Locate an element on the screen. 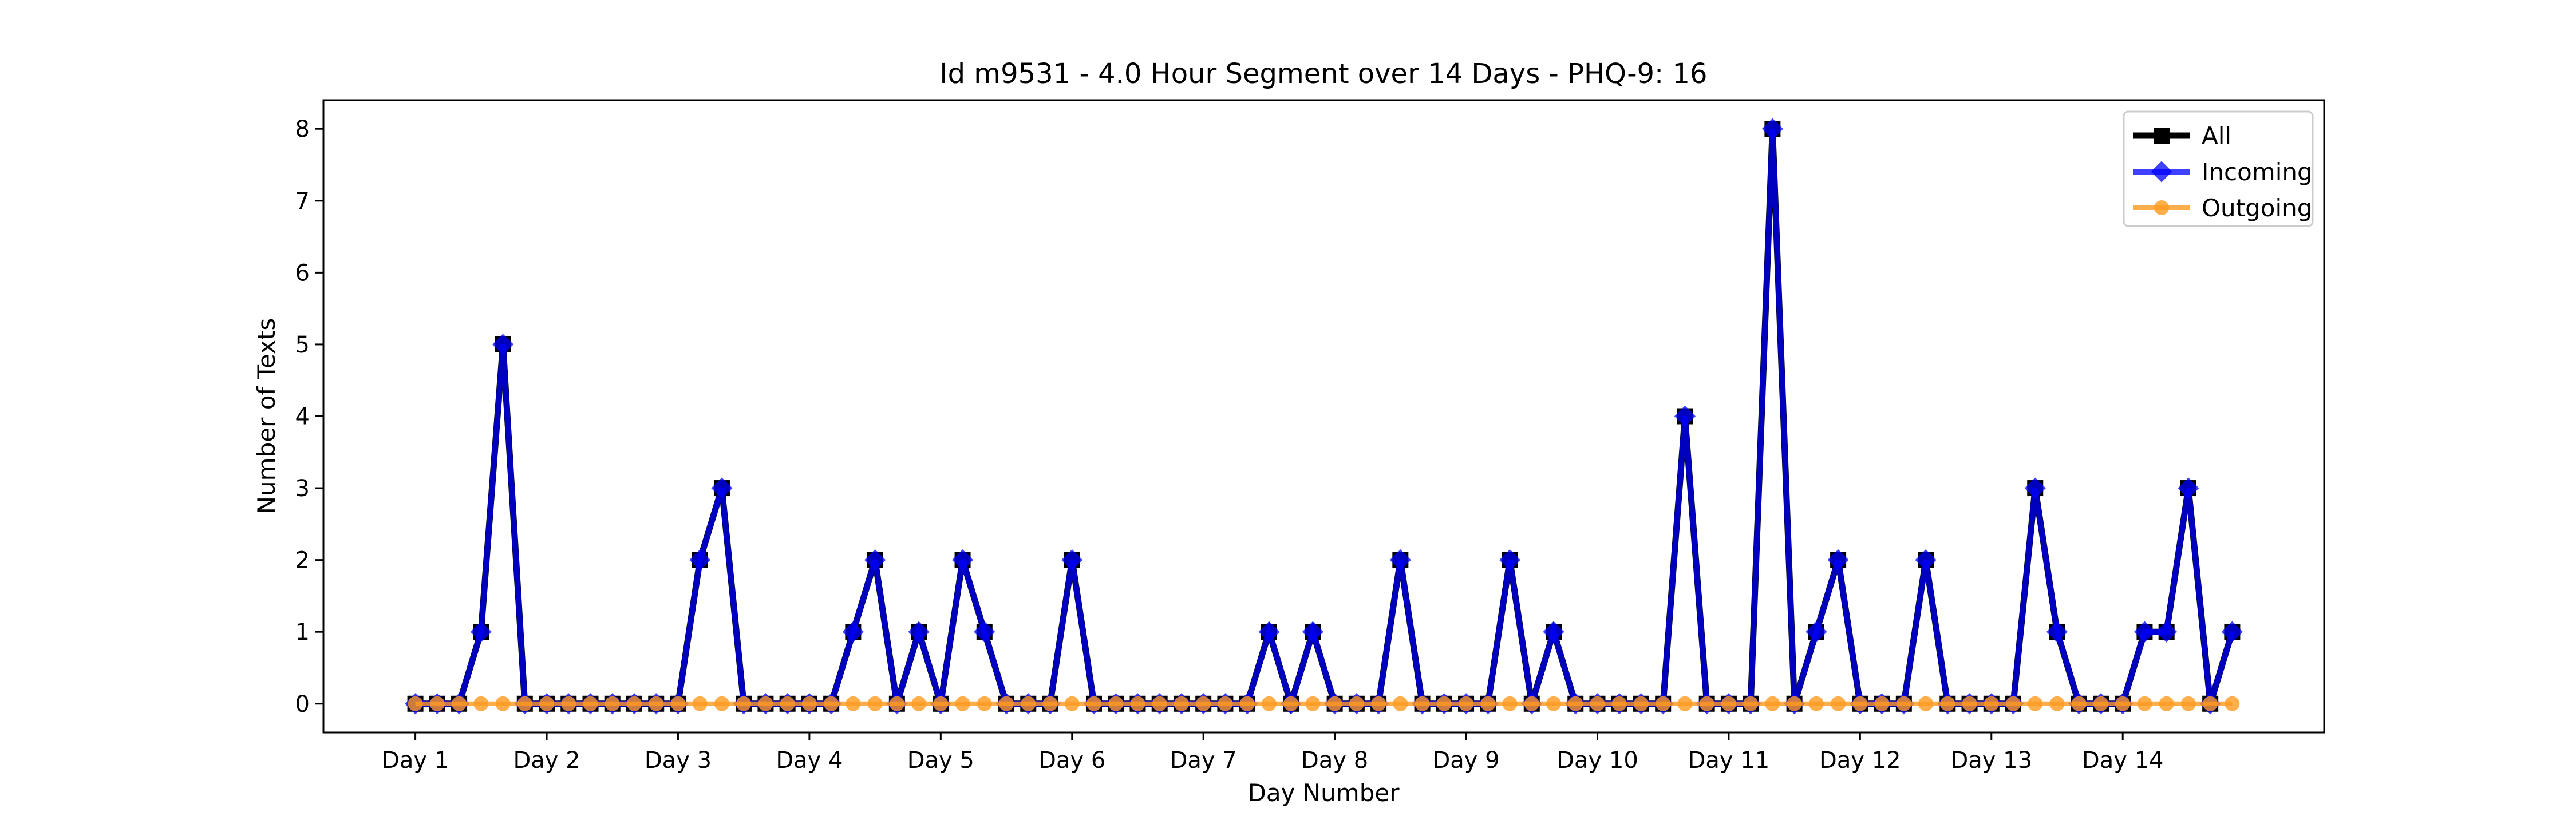 The image size is (2576, 824). x-tick-label: Day 9 is located at coordinates (1465, 760).